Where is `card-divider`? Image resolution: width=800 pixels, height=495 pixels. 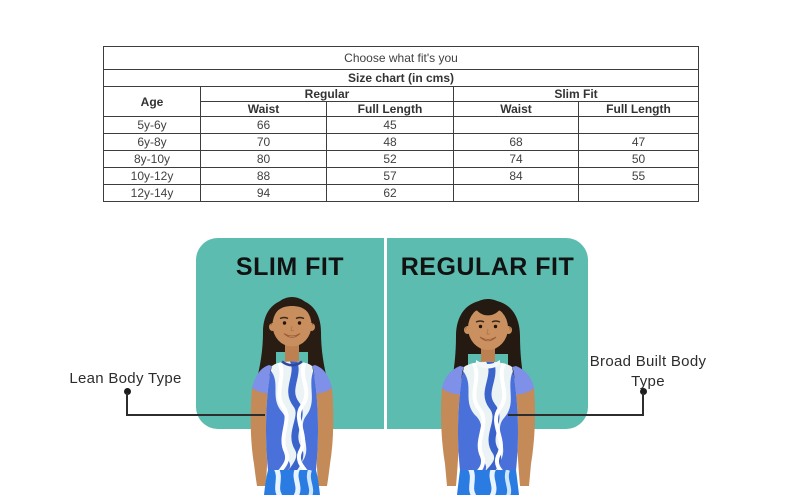 card-divider is located at coordinates (385, 333).